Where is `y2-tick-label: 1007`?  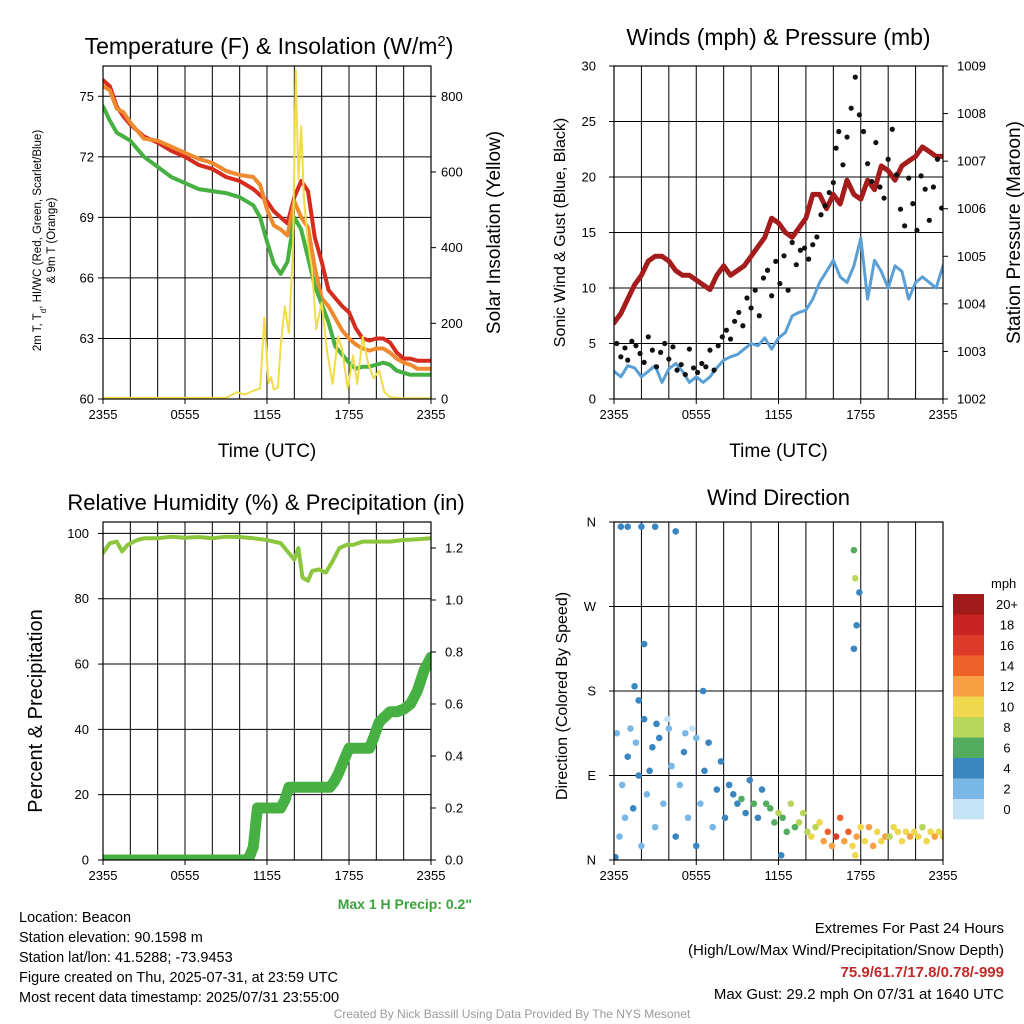 y2-tick-label: 1007 is located at coordinates (971, 161).